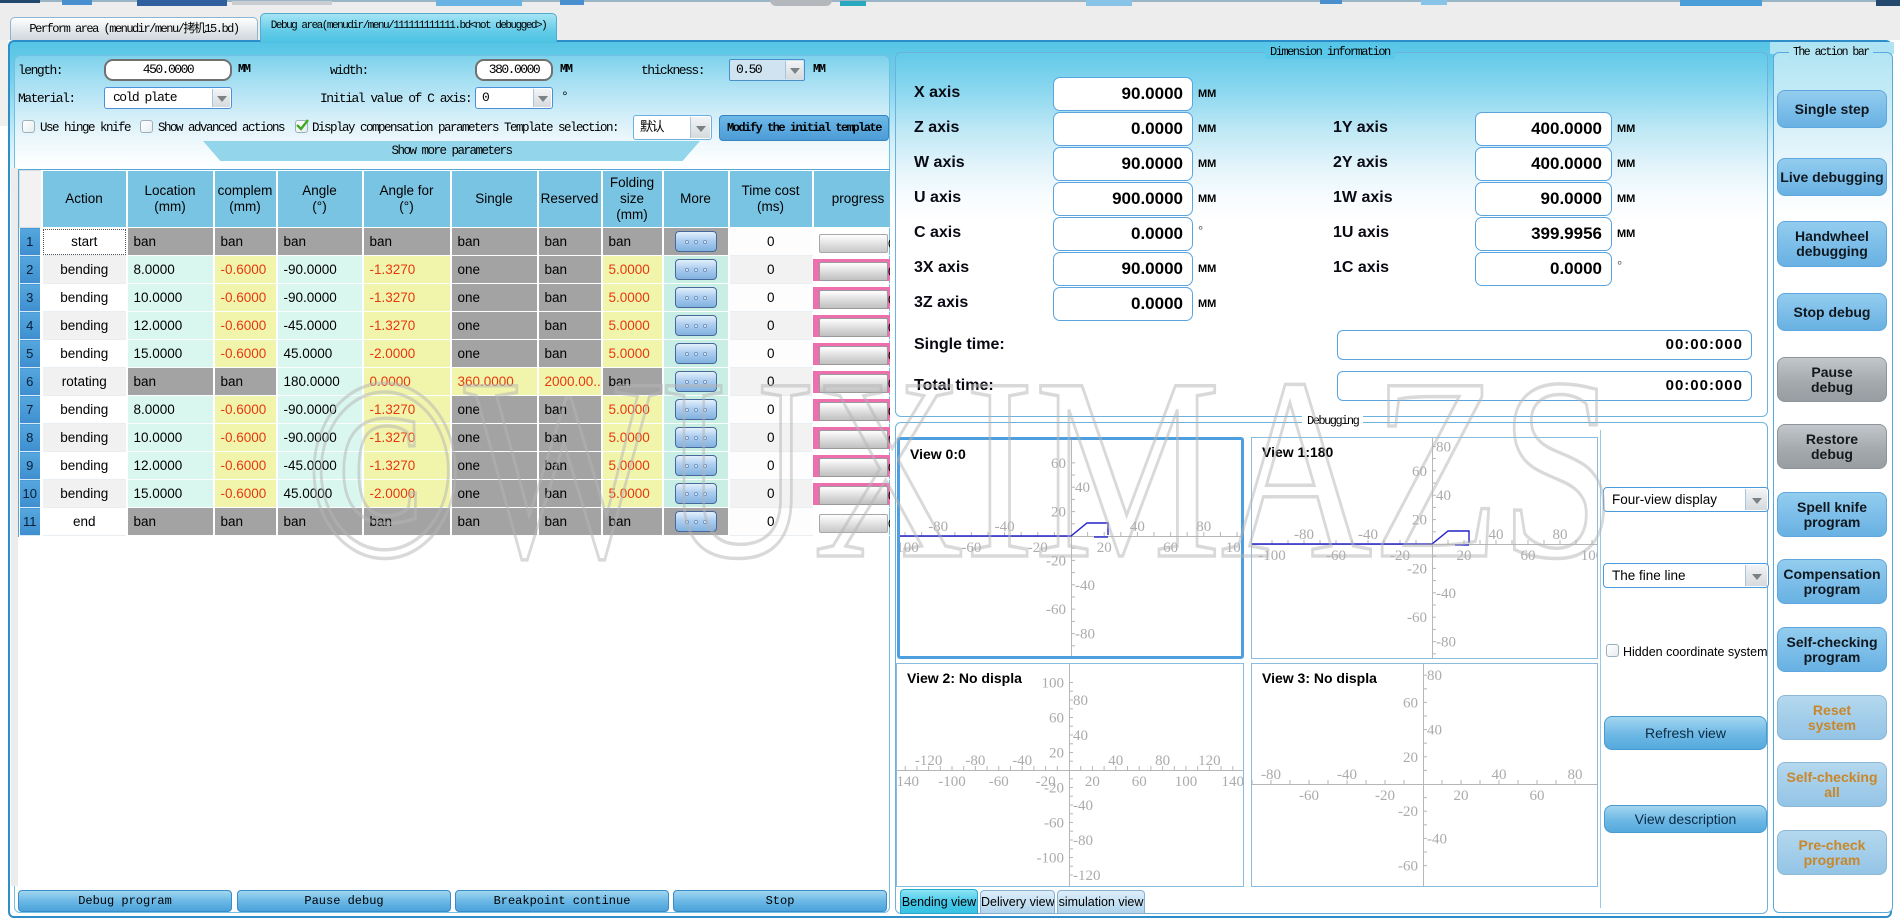  I want to click on svg-text: 120, so click(1209, 761).